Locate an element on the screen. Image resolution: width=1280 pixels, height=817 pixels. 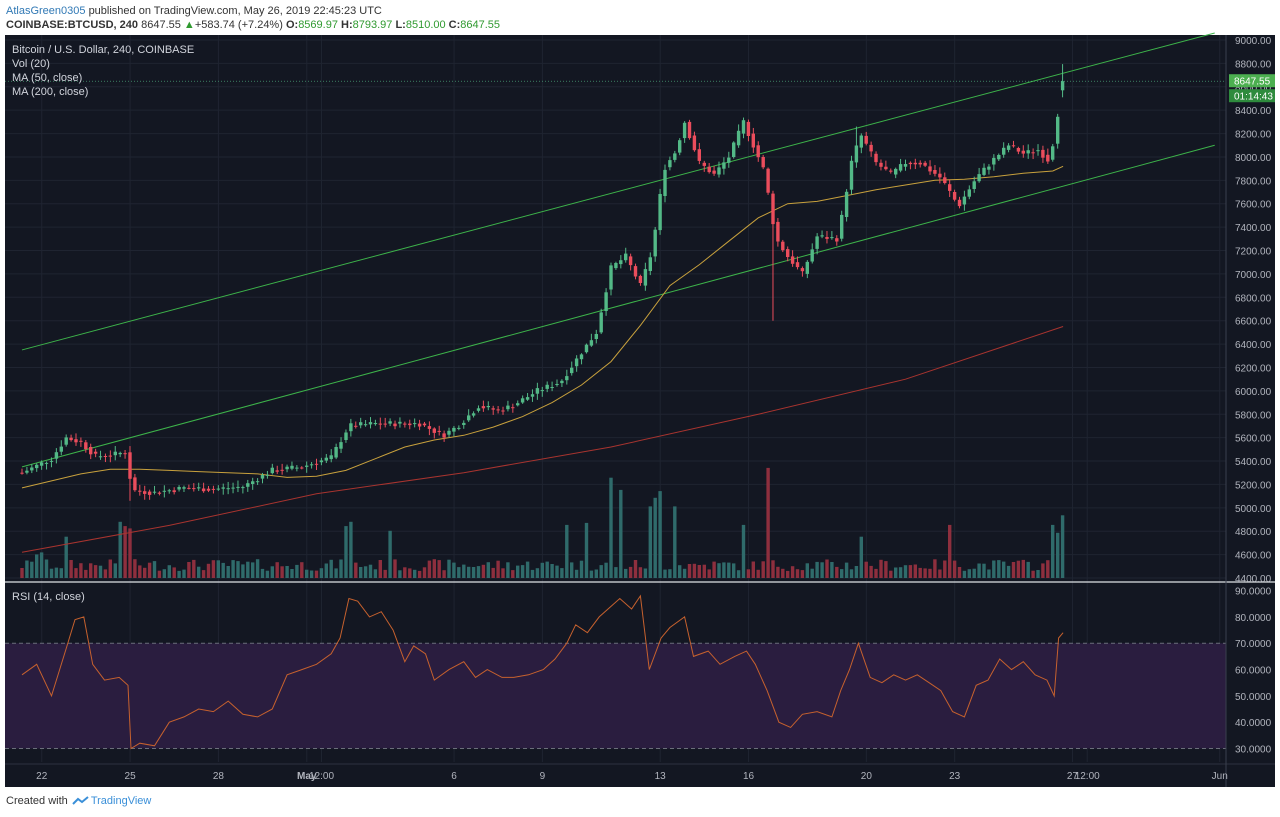
countdown-tag-text: 01:14:43 is located at coordinates (1253, 97).